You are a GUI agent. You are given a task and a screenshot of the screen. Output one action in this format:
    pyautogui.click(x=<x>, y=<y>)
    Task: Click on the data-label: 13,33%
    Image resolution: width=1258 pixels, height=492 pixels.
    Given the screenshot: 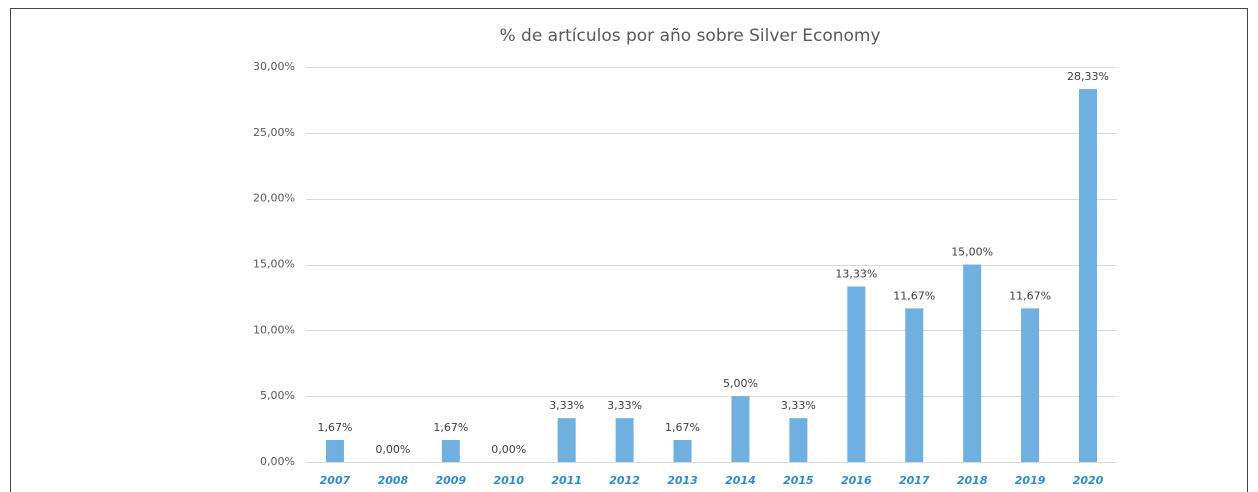 What is the action you would take?
    pyautogui.click(x=856, y=273)
    